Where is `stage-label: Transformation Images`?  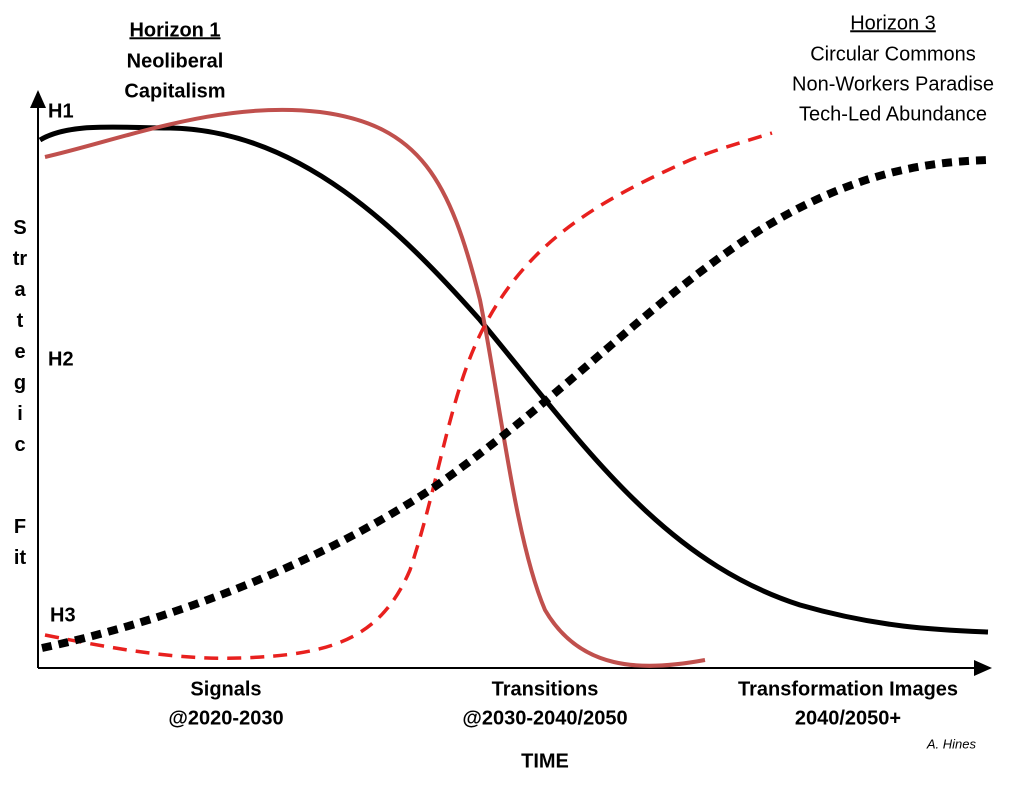 stage-label: Transformation Images is located at coordinates (848, 689).